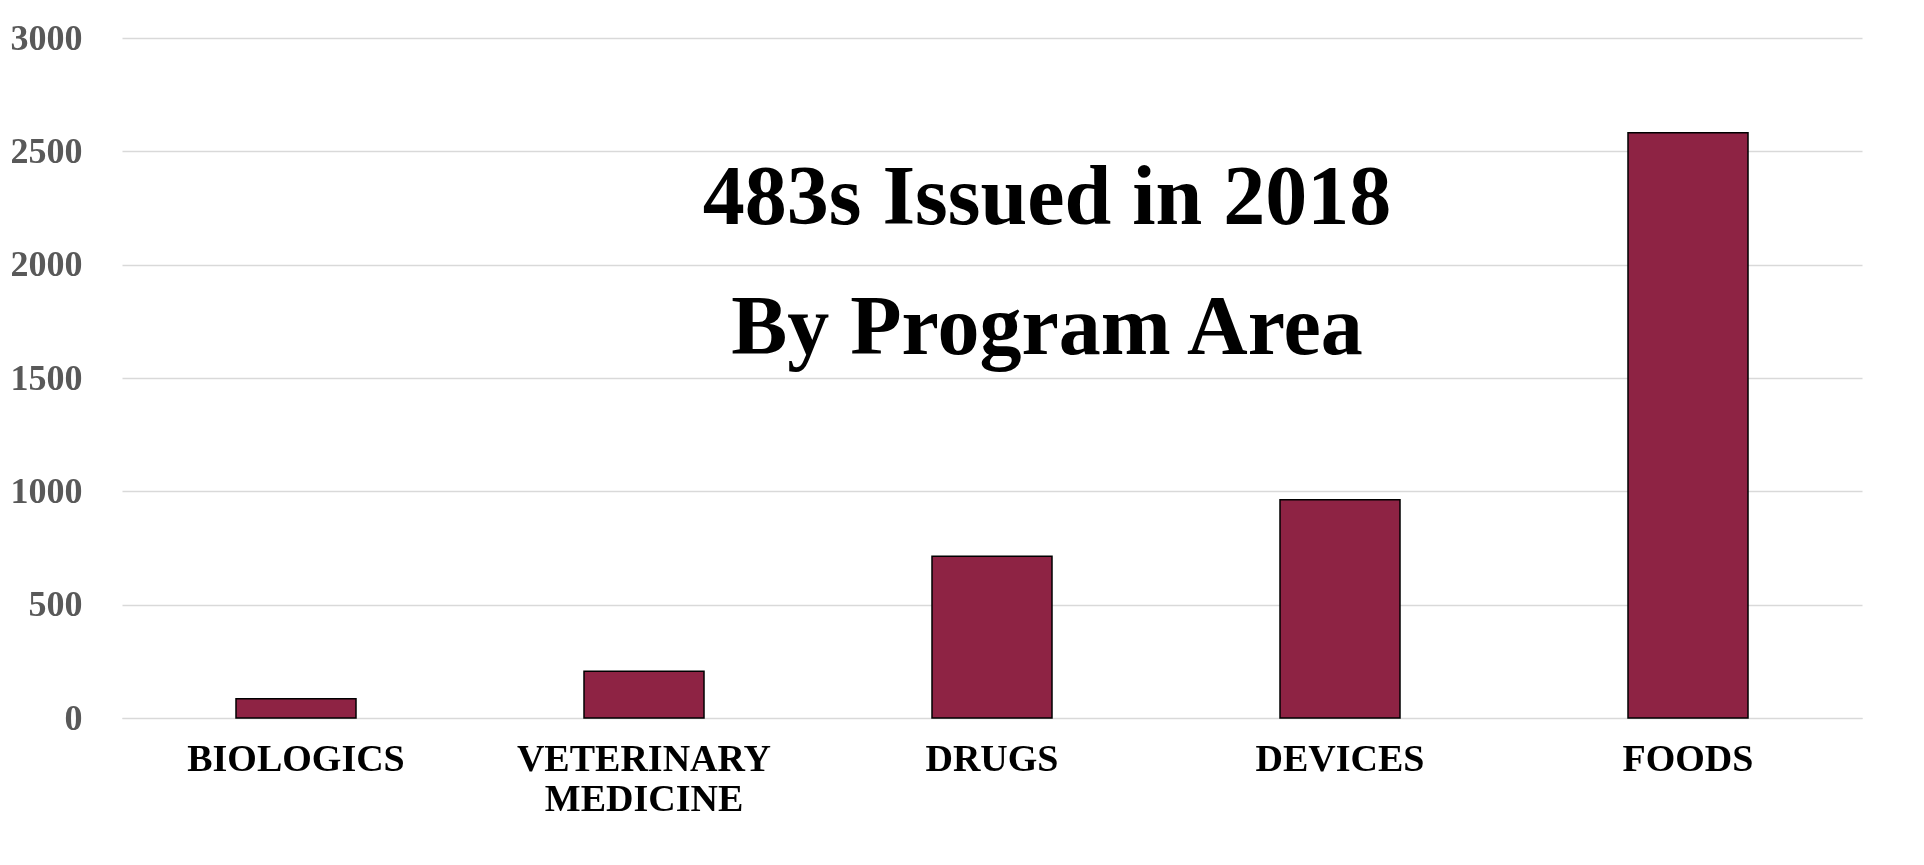 The image size is (1924, 865). Describe the element at coordinates (73, 717) in the screenshot. I see `y-tick-label: 0` at that location.